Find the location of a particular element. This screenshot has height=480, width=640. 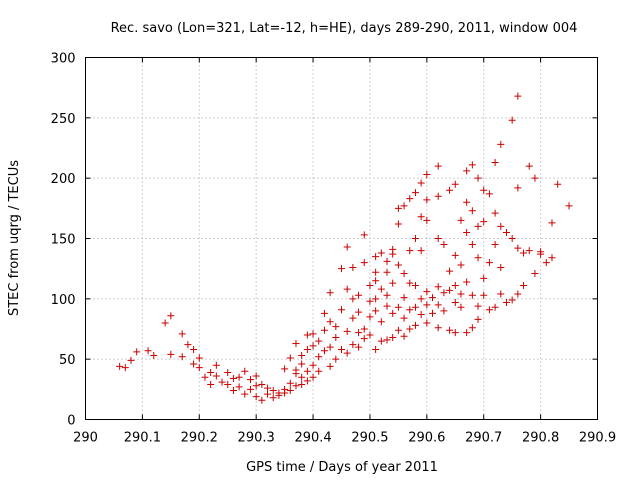

y-tick-label: 200 is located at coordinates (63, 179).